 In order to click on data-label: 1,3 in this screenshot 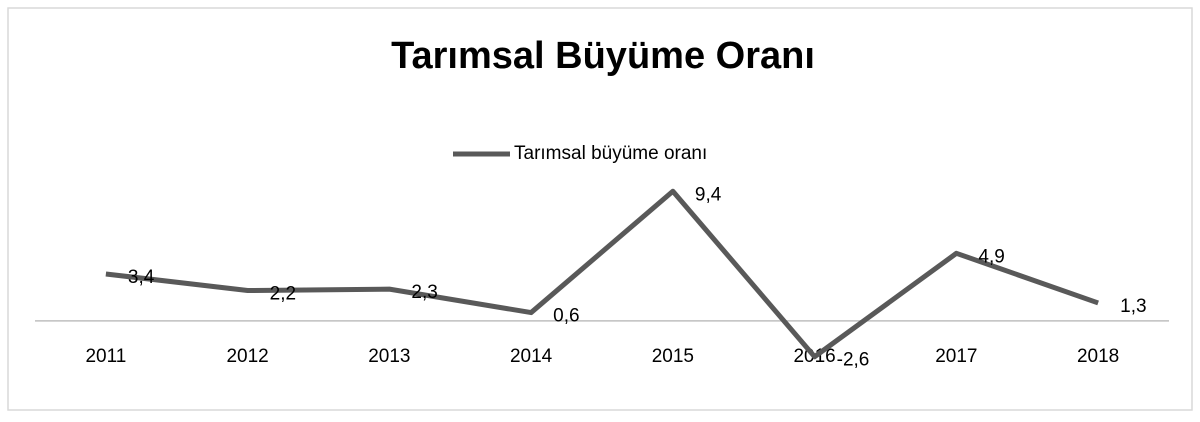, I will do `click(1133, 306)`.